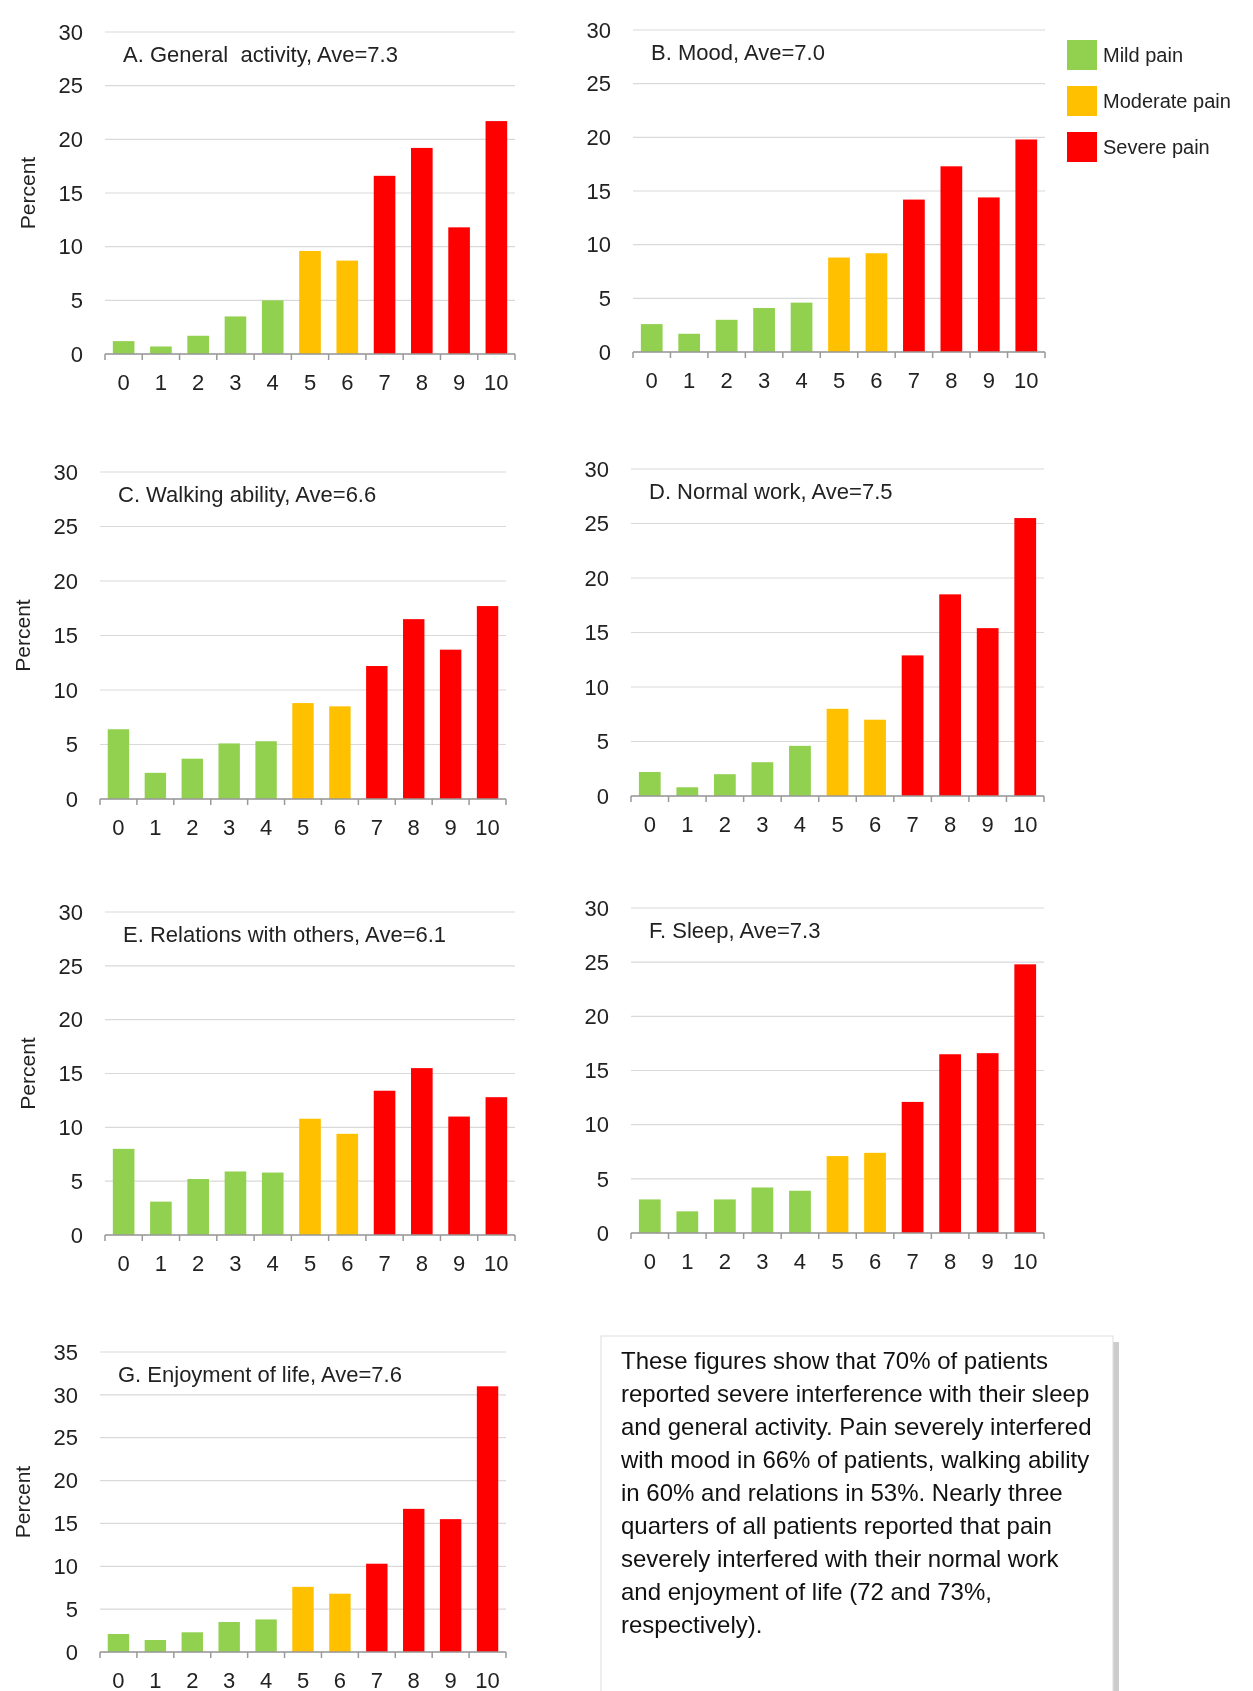 This screenshot has width=1253, height=1691. I want to click on x-tick-label: 2, so click(198, 382).